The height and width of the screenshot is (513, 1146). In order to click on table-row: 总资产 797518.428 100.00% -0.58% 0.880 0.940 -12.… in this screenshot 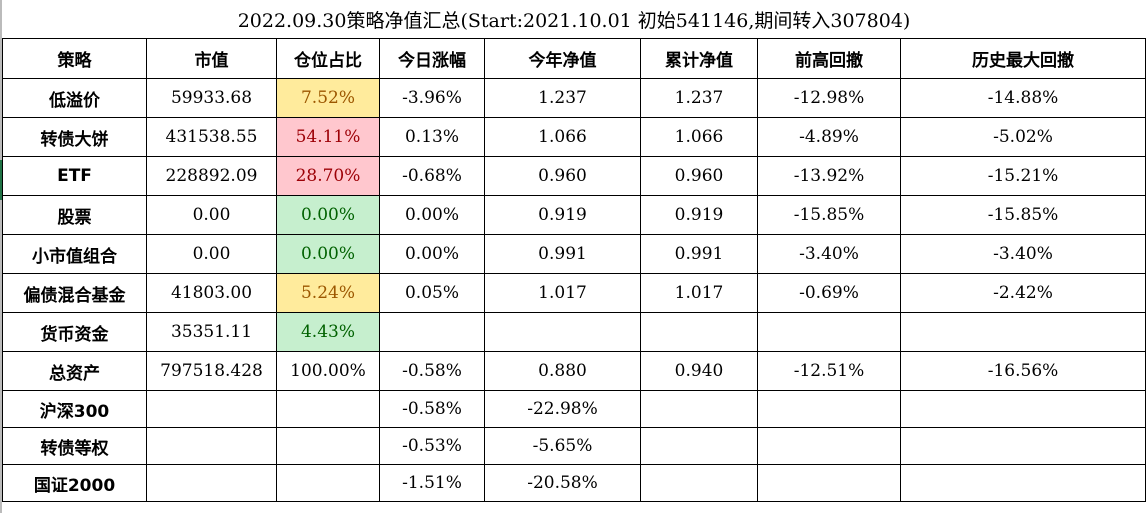, I will do `click(574, 371)`.